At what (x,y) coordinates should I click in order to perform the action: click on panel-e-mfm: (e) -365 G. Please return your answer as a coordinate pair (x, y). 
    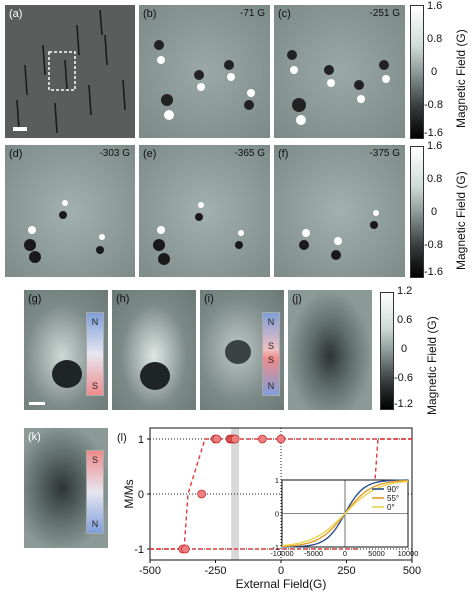
    Looking at the image, I should click on (204, 211).